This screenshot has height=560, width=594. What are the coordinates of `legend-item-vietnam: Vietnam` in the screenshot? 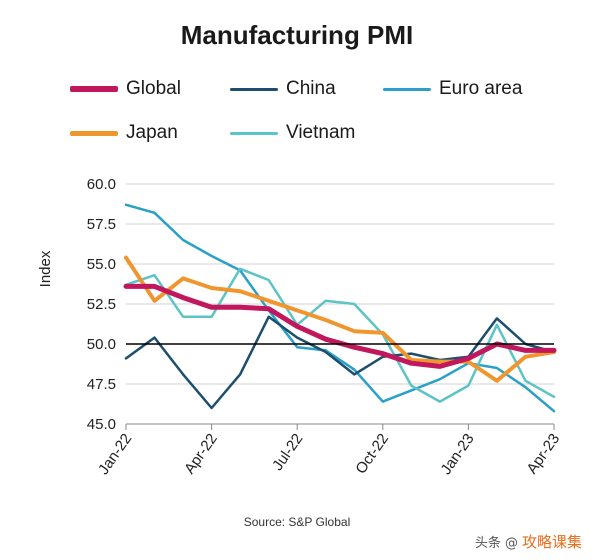 It's located at (292, 133).